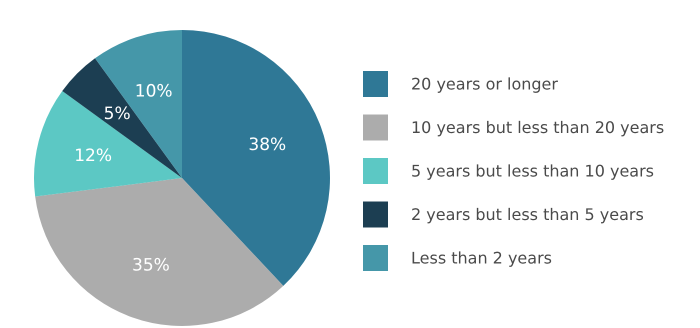 Image resolution: width=700 pixels, height=328 pixels. What do you see at coordinates (532, 171) in the screenshot?
I see `legend-label: 5 years but less than 10 years` at bounding box center [532, 171].